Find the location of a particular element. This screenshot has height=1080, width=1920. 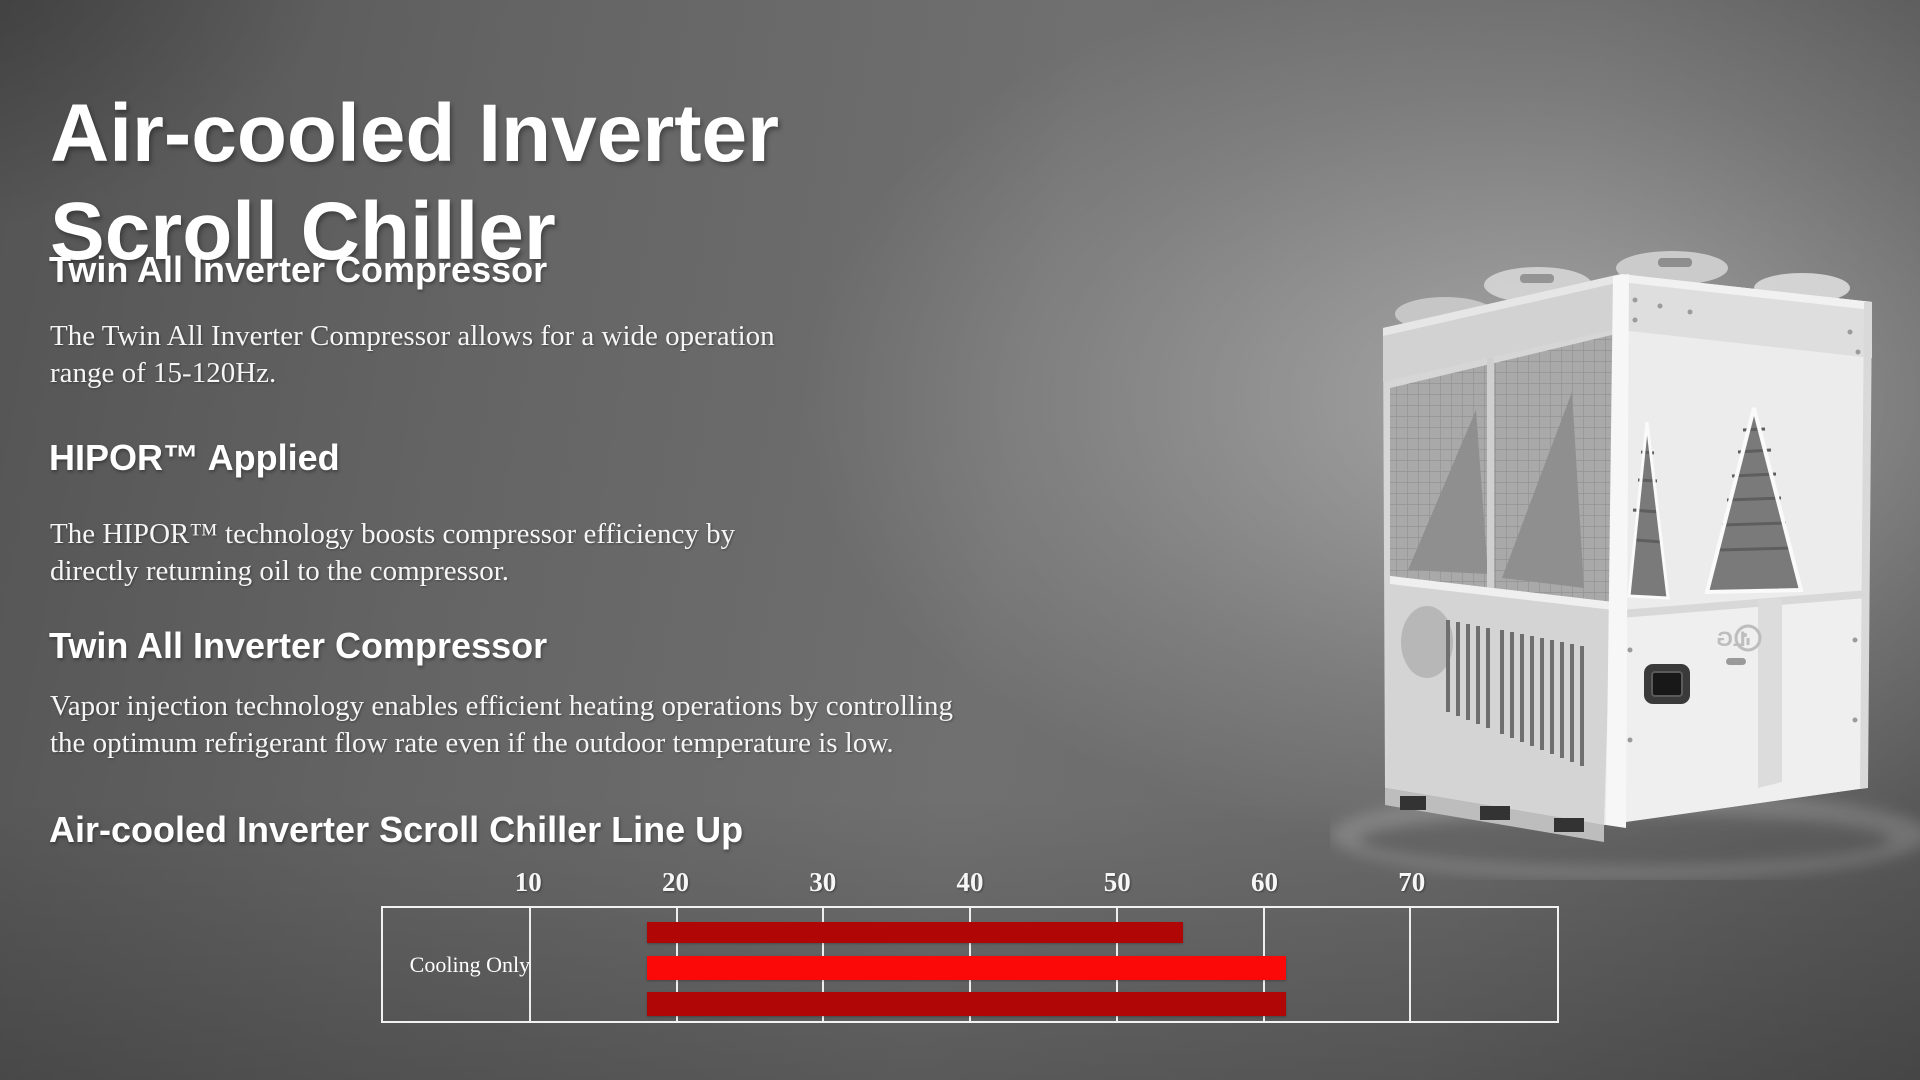

lineup-row-label: Cooling Only is located at coordinates (470, 964).